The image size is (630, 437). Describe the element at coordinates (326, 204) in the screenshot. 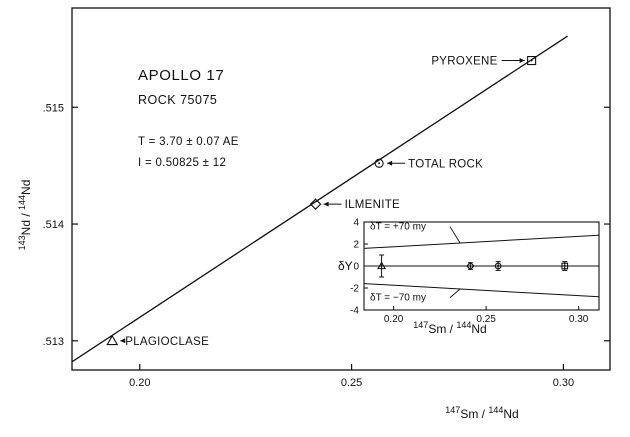

I see `arrowhead-ilmenite` at that location.